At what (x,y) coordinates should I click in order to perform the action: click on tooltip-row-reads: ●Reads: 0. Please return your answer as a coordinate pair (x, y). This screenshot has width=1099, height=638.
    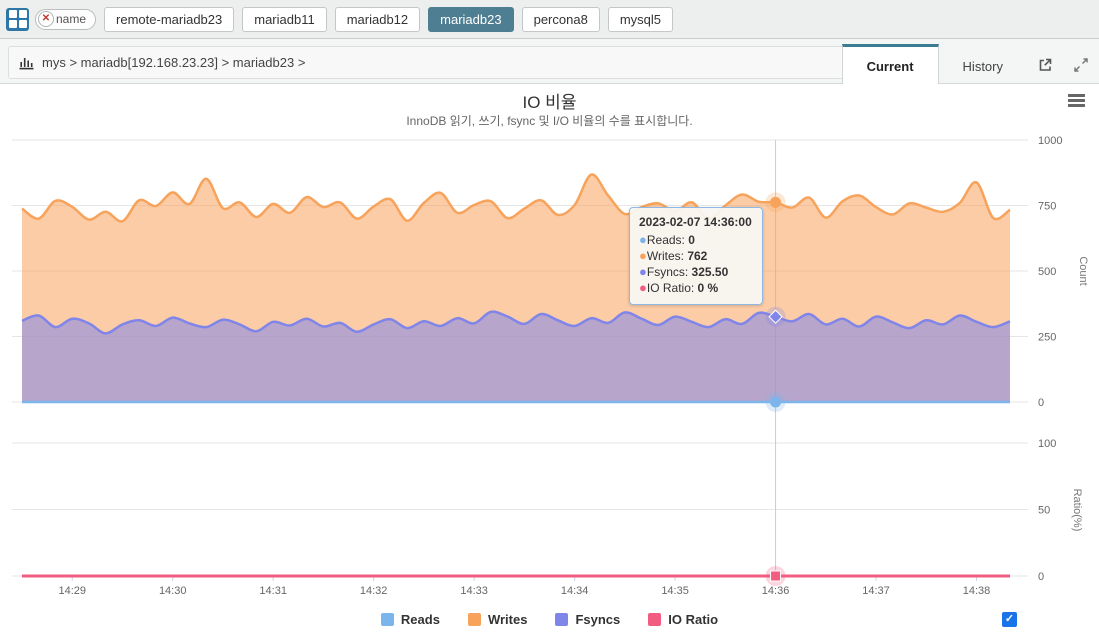
    Looking at the image, I should click on (667, 239).